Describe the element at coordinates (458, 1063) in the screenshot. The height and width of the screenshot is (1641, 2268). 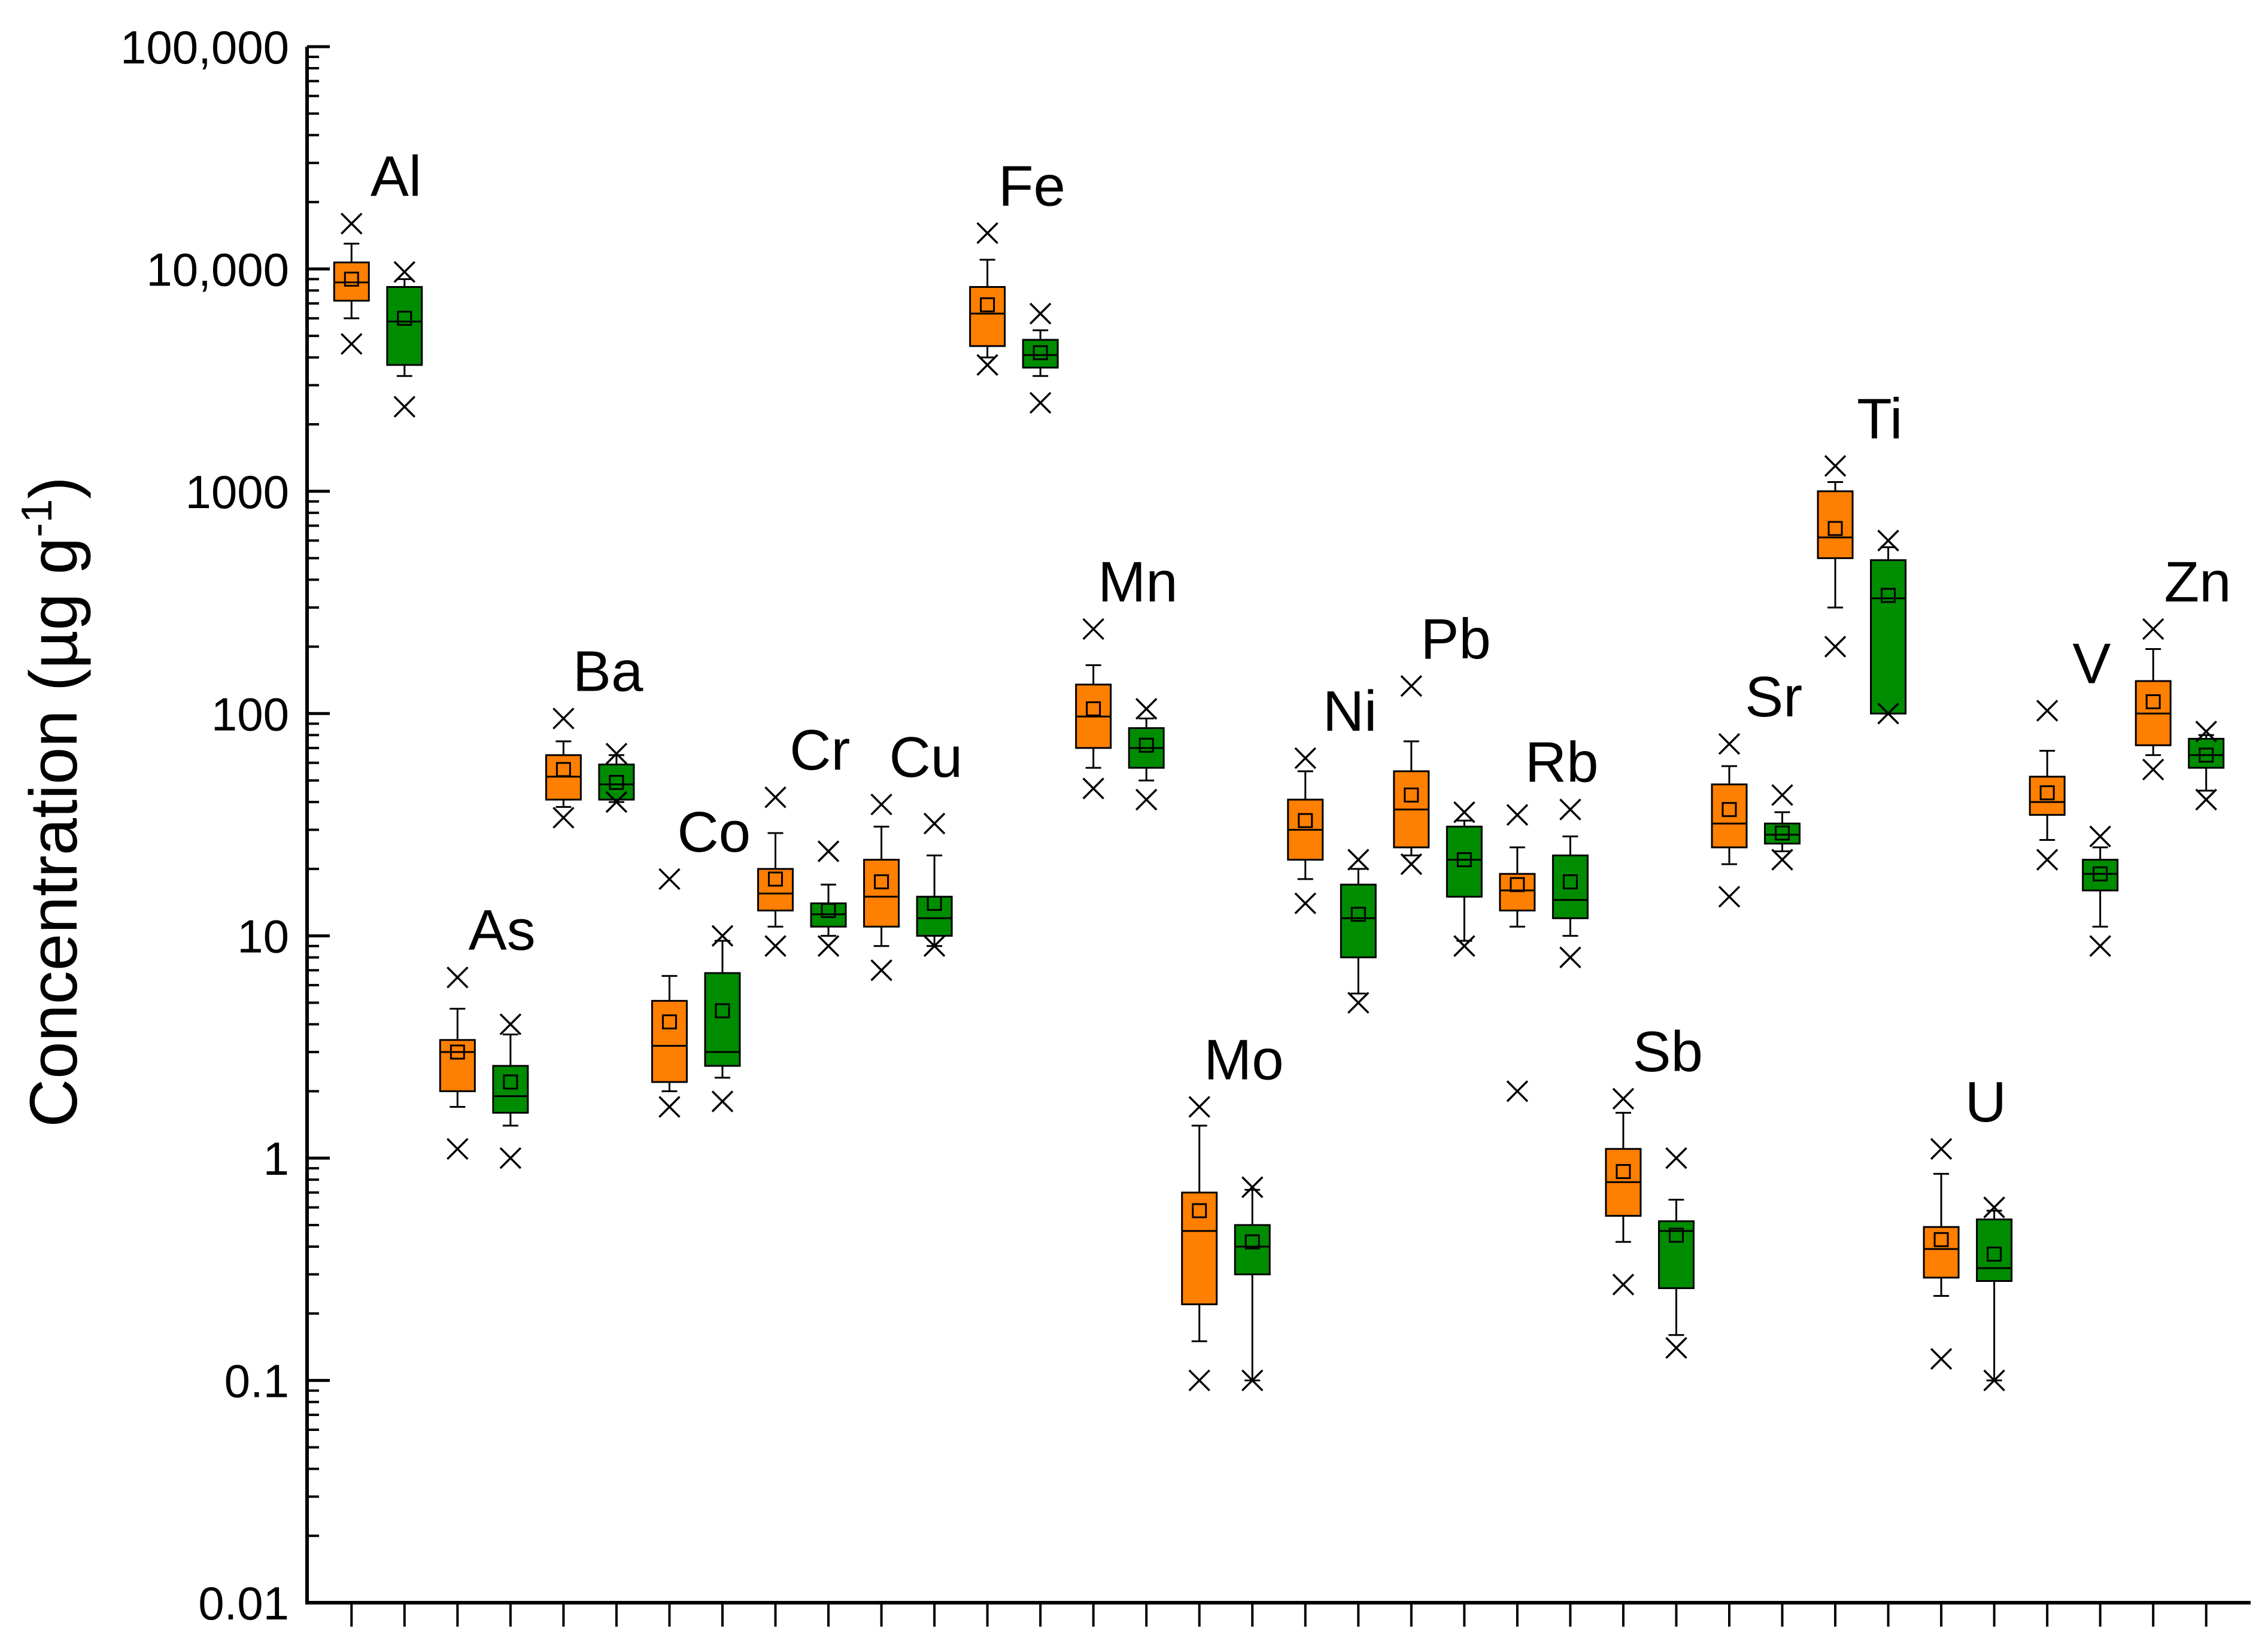
I see `box-as-a` at that location.